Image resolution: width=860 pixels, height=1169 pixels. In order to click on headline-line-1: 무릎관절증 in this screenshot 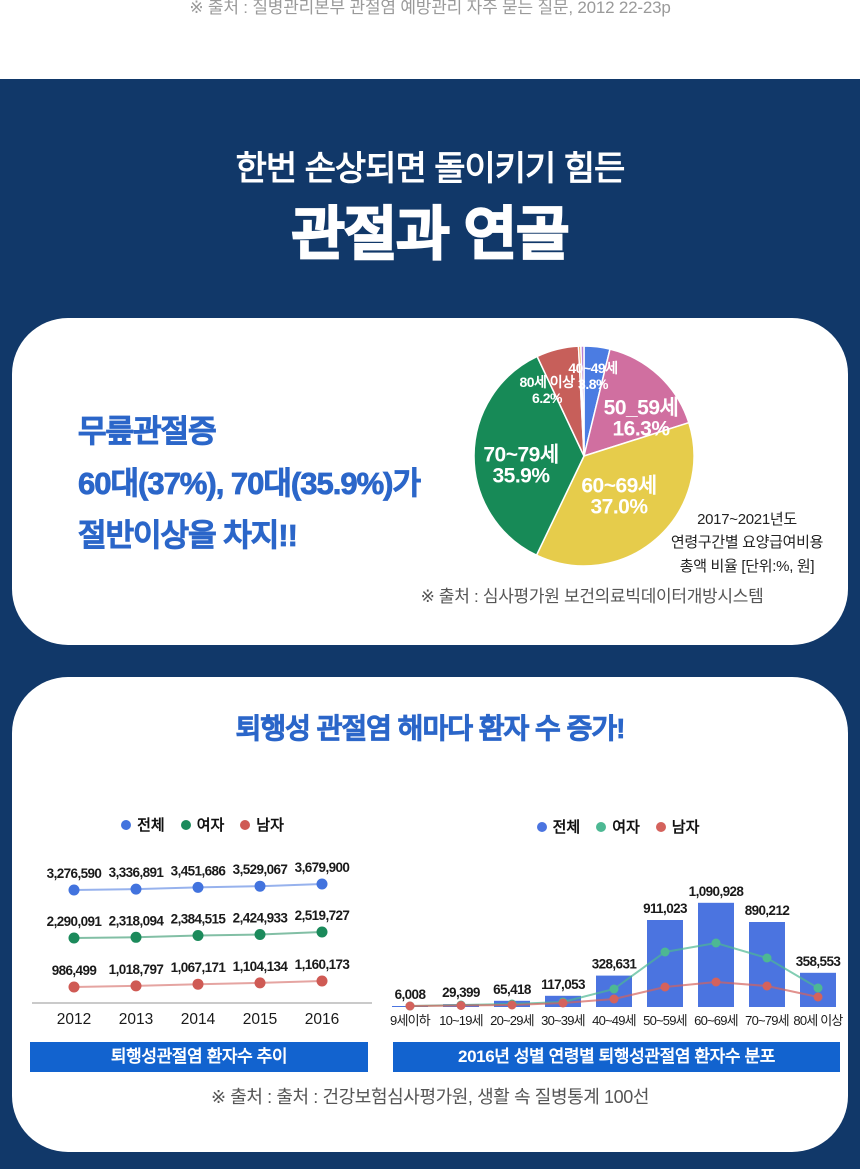, I will do `click(147, 432)`.